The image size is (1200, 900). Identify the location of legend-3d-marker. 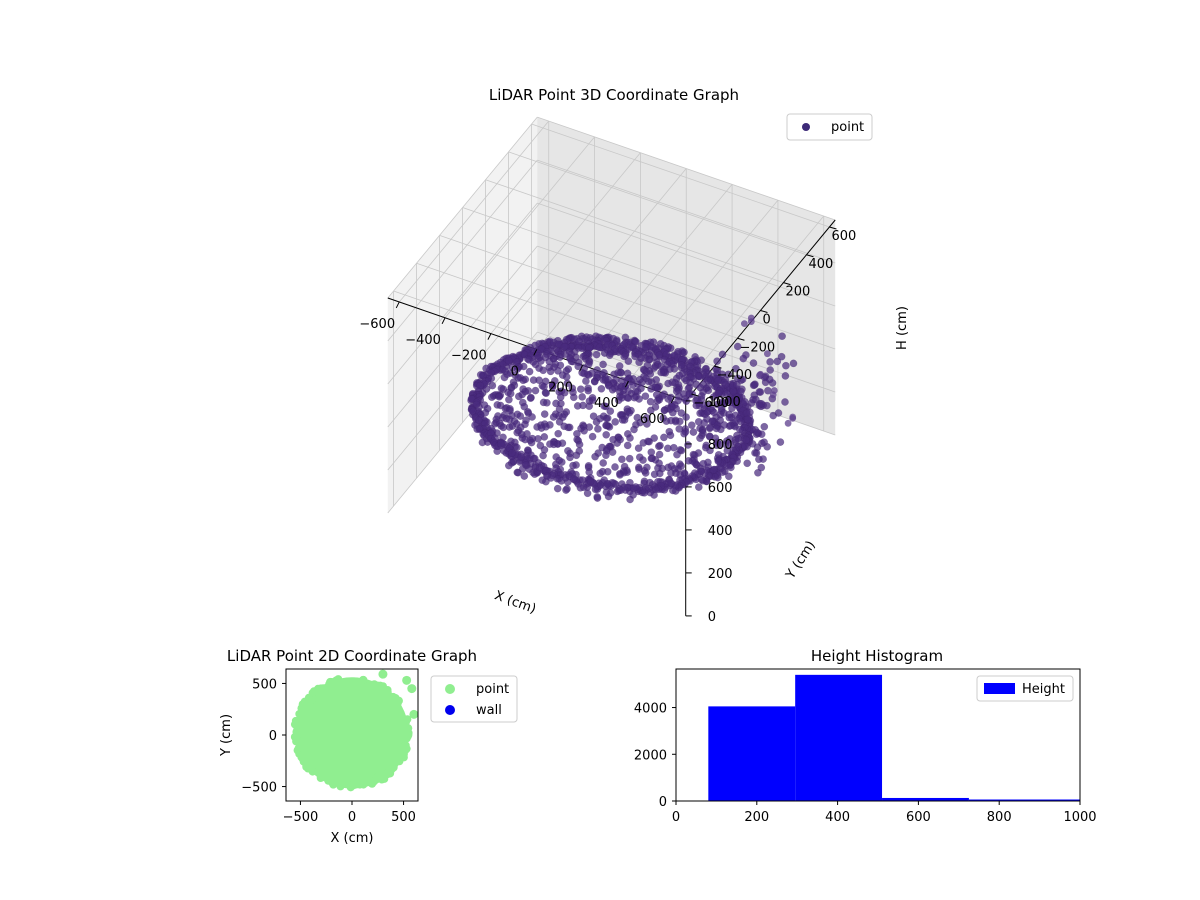
(806, 127).